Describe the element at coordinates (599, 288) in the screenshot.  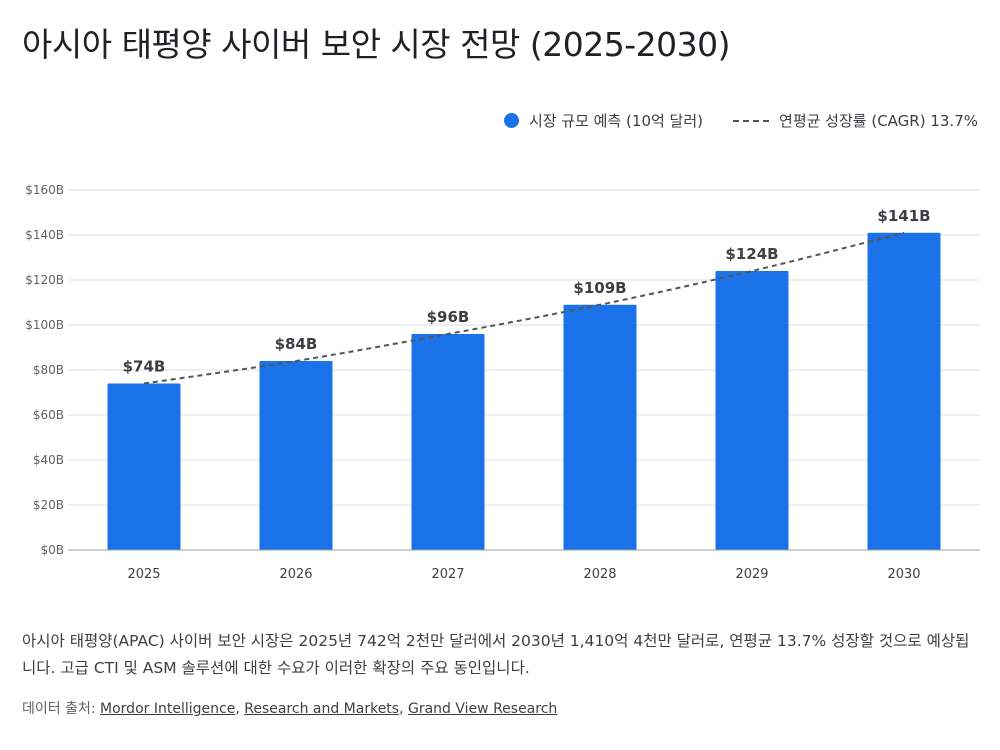
I see `bar-value-label: $109B` at that location.